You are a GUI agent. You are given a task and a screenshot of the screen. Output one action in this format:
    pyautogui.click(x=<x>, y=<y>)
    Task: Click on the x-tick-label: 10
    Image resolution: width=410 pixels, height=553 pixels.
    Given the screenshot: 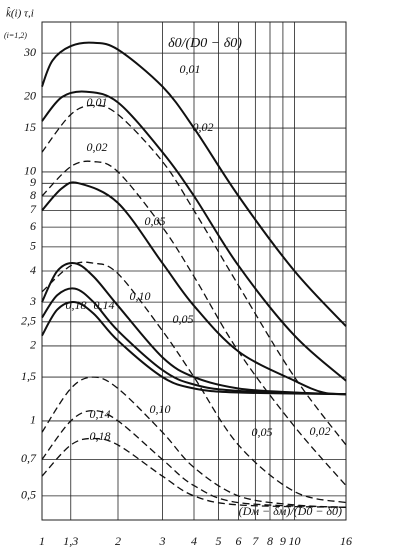 What is the action you would take?
    pyautogui.click(x=294, y=541)
    